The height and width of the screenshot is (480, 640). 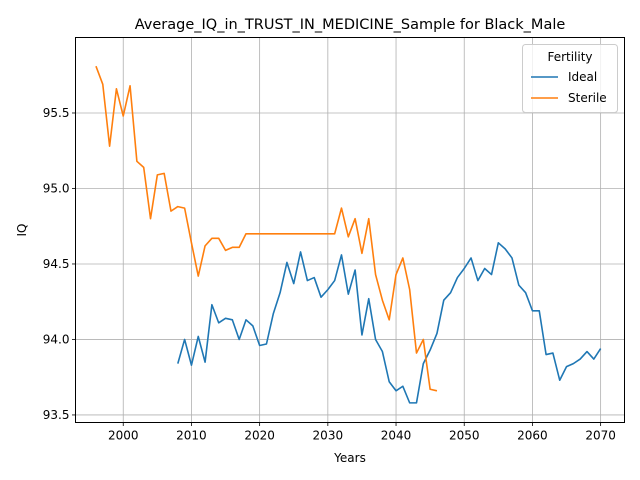 I want to click on x-tick-label: 2000, so click(x=123, y=436).